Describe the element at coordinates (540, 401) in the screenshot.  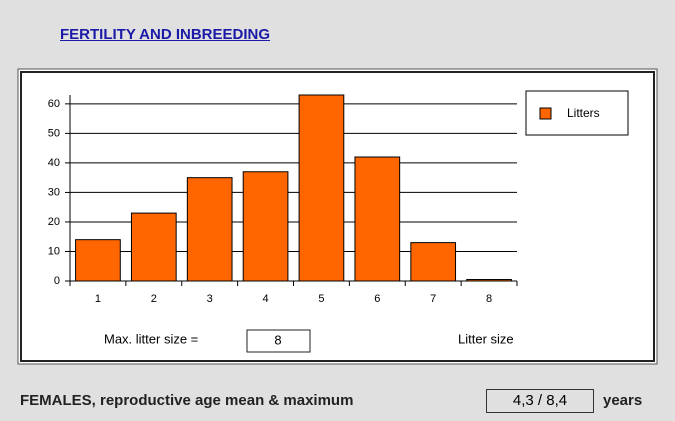
I see `footer-value: 4,3 / 8,4` at that location.